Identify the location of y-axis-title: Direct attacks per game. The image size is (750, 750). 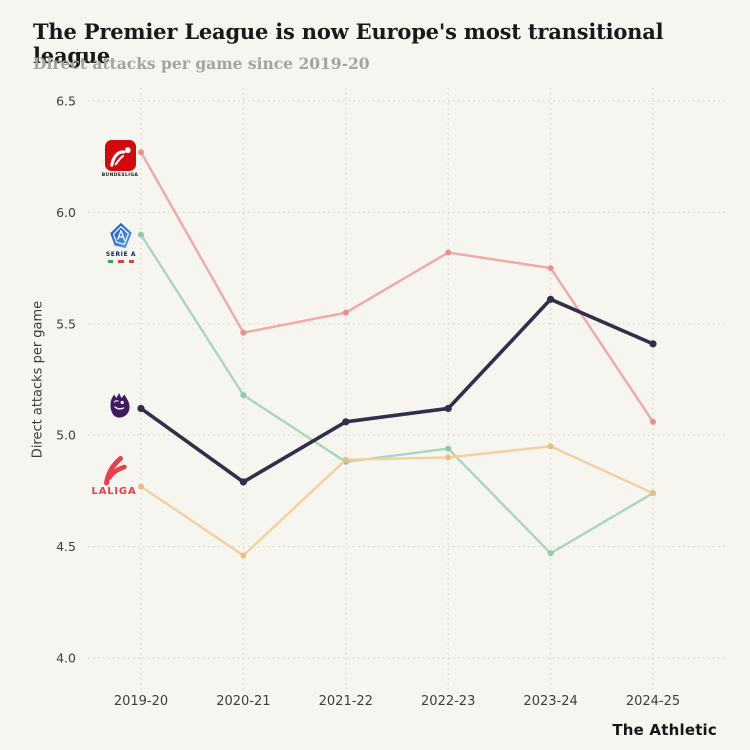
(38, 379).